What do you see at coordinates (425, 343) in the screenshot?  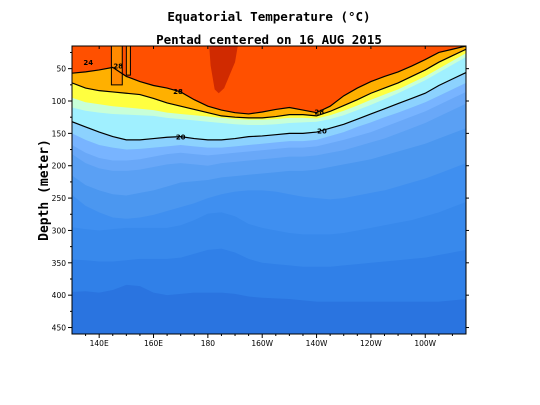 I see `x-tick-label: 100W` at bounding box center [425, 343].